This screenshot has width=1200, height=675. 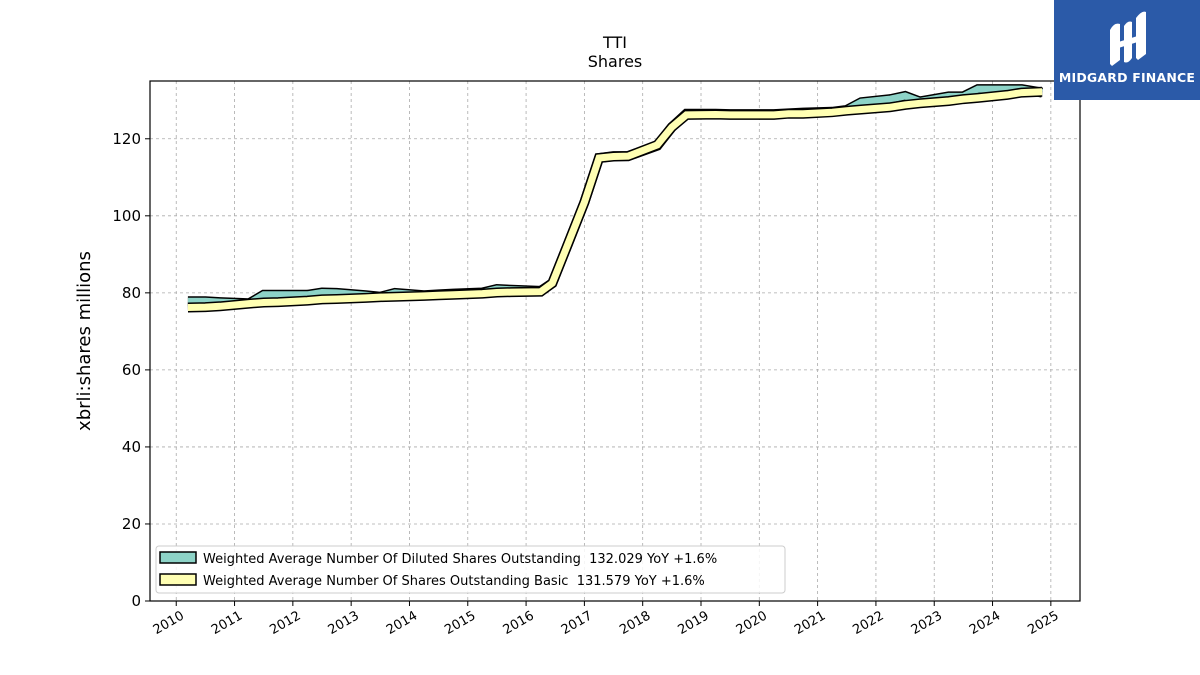 What do you see at coordinates (131, 524) in the screenshot?
I see `y-tick-label: 20` at bounding box center [131, 524].